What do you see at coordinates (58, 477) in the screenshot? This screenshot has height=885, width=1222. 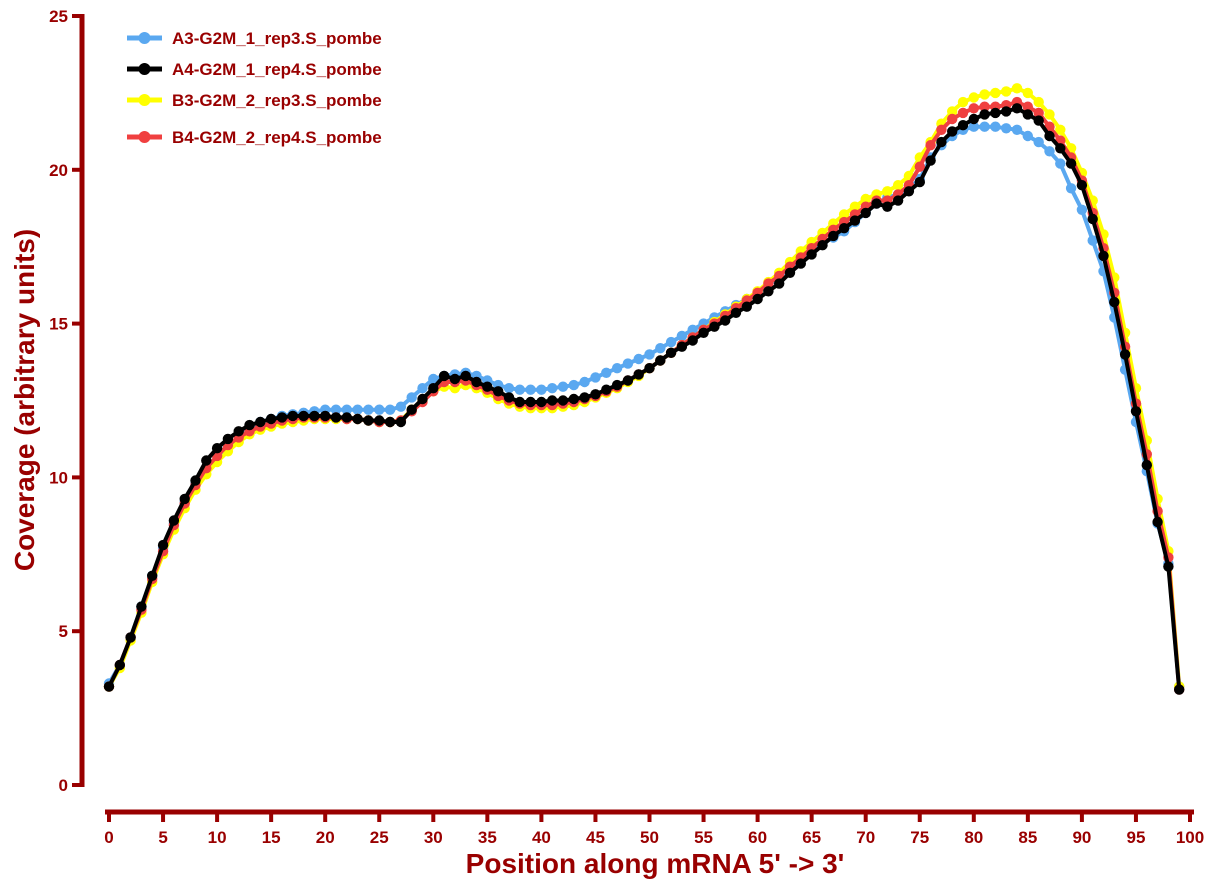 I see `y-tick-label: 10` at bounding box center [58, 477].